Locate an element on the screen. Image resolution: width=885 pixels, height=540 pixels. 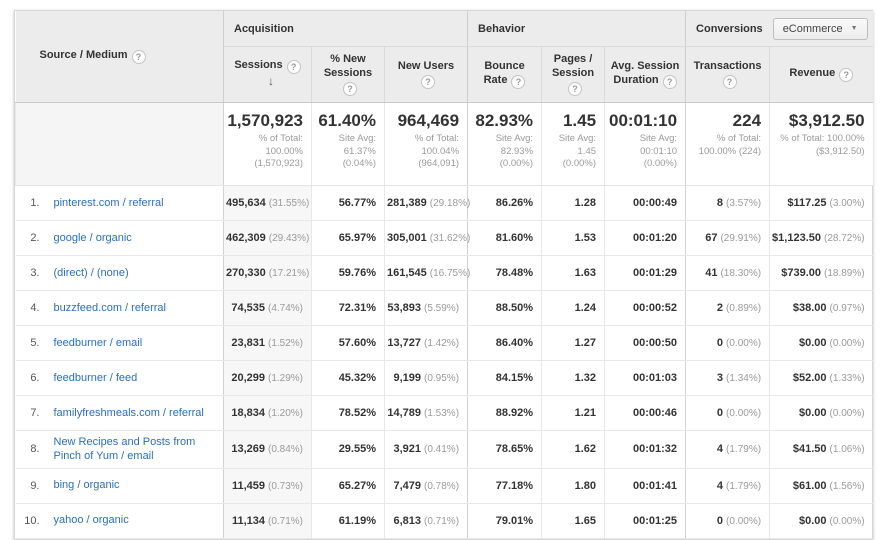
revenue-cell: $61.00 (1.56%) is located at coordinates (821, 486).